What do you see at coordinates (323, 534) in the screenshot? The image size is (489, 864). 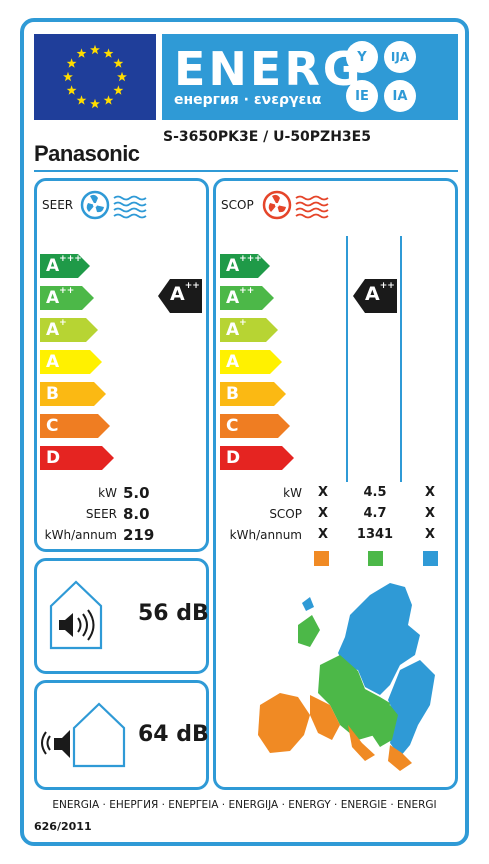 I see `zone-warm-kwh: X` at bounding box center [323, 534].